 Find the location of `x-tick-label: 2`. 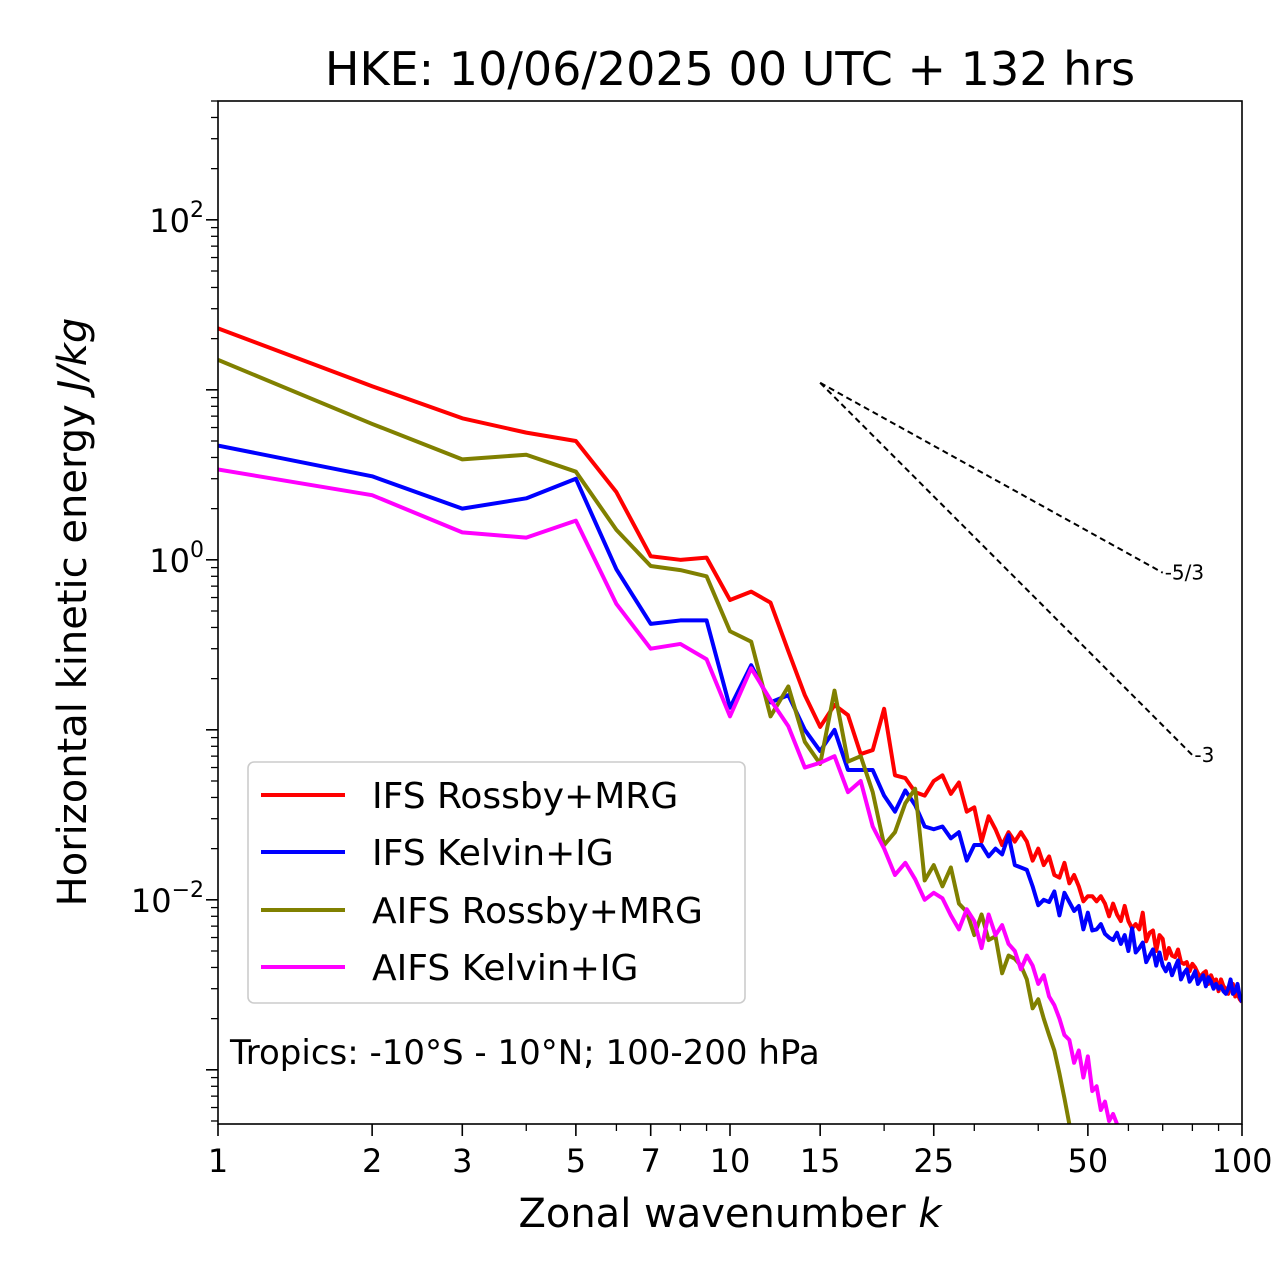

x-tick-label: 2 is located at coordinates (372, 1161).